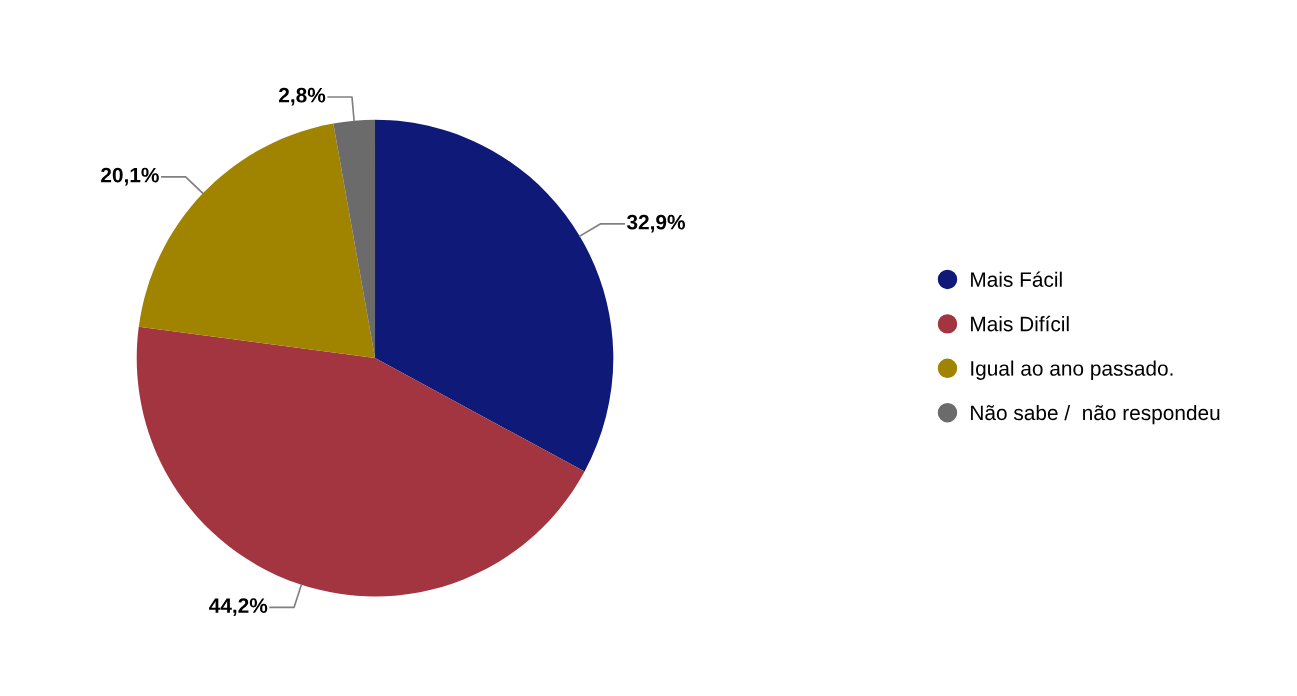 The height and width of the screenshot is (696, 1297). Describe the element at coordinates (1016, 279) in the screenshot. I see `legend-label: Mais Fácil` at that location.